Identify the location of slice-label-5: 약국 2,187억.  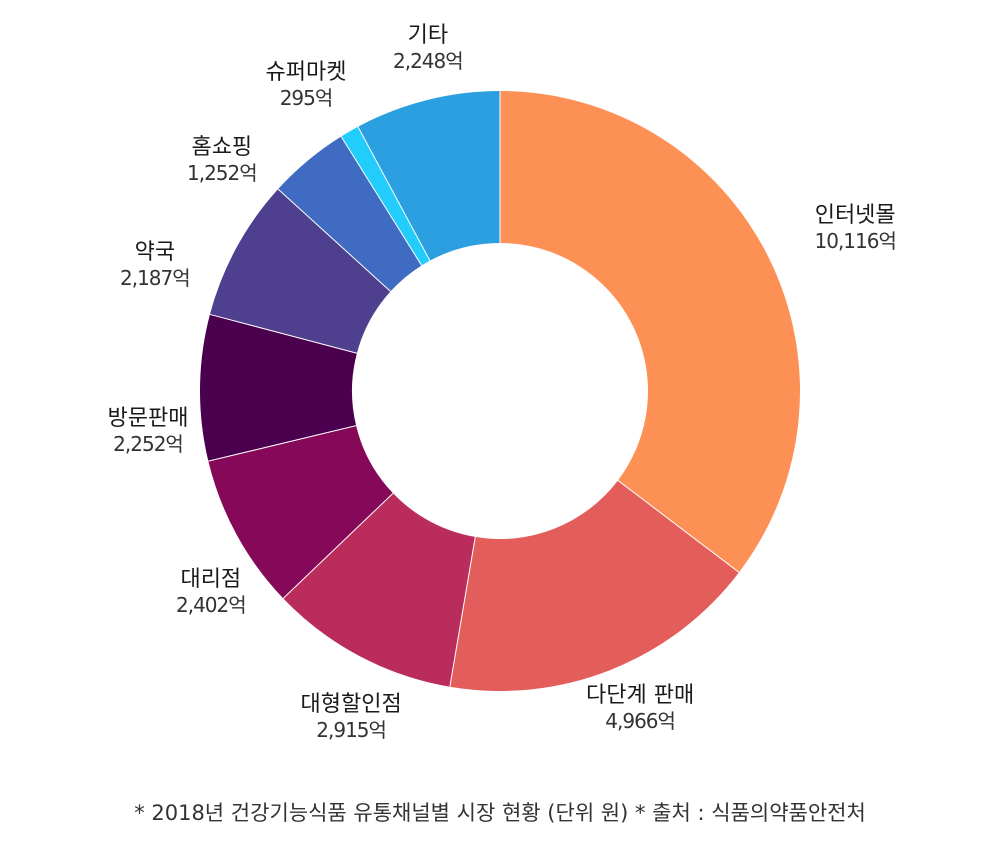
(155, 265).